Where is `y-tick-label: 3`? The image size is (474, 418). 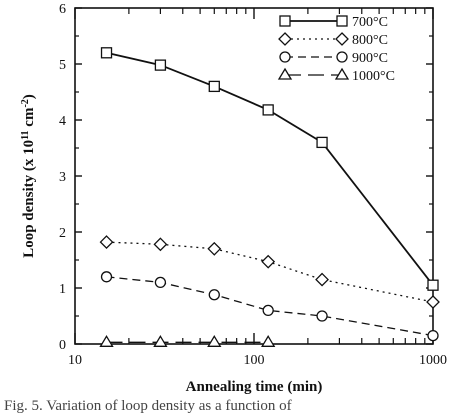 y-tick-label: 3 is located at coordinates (62, 177).